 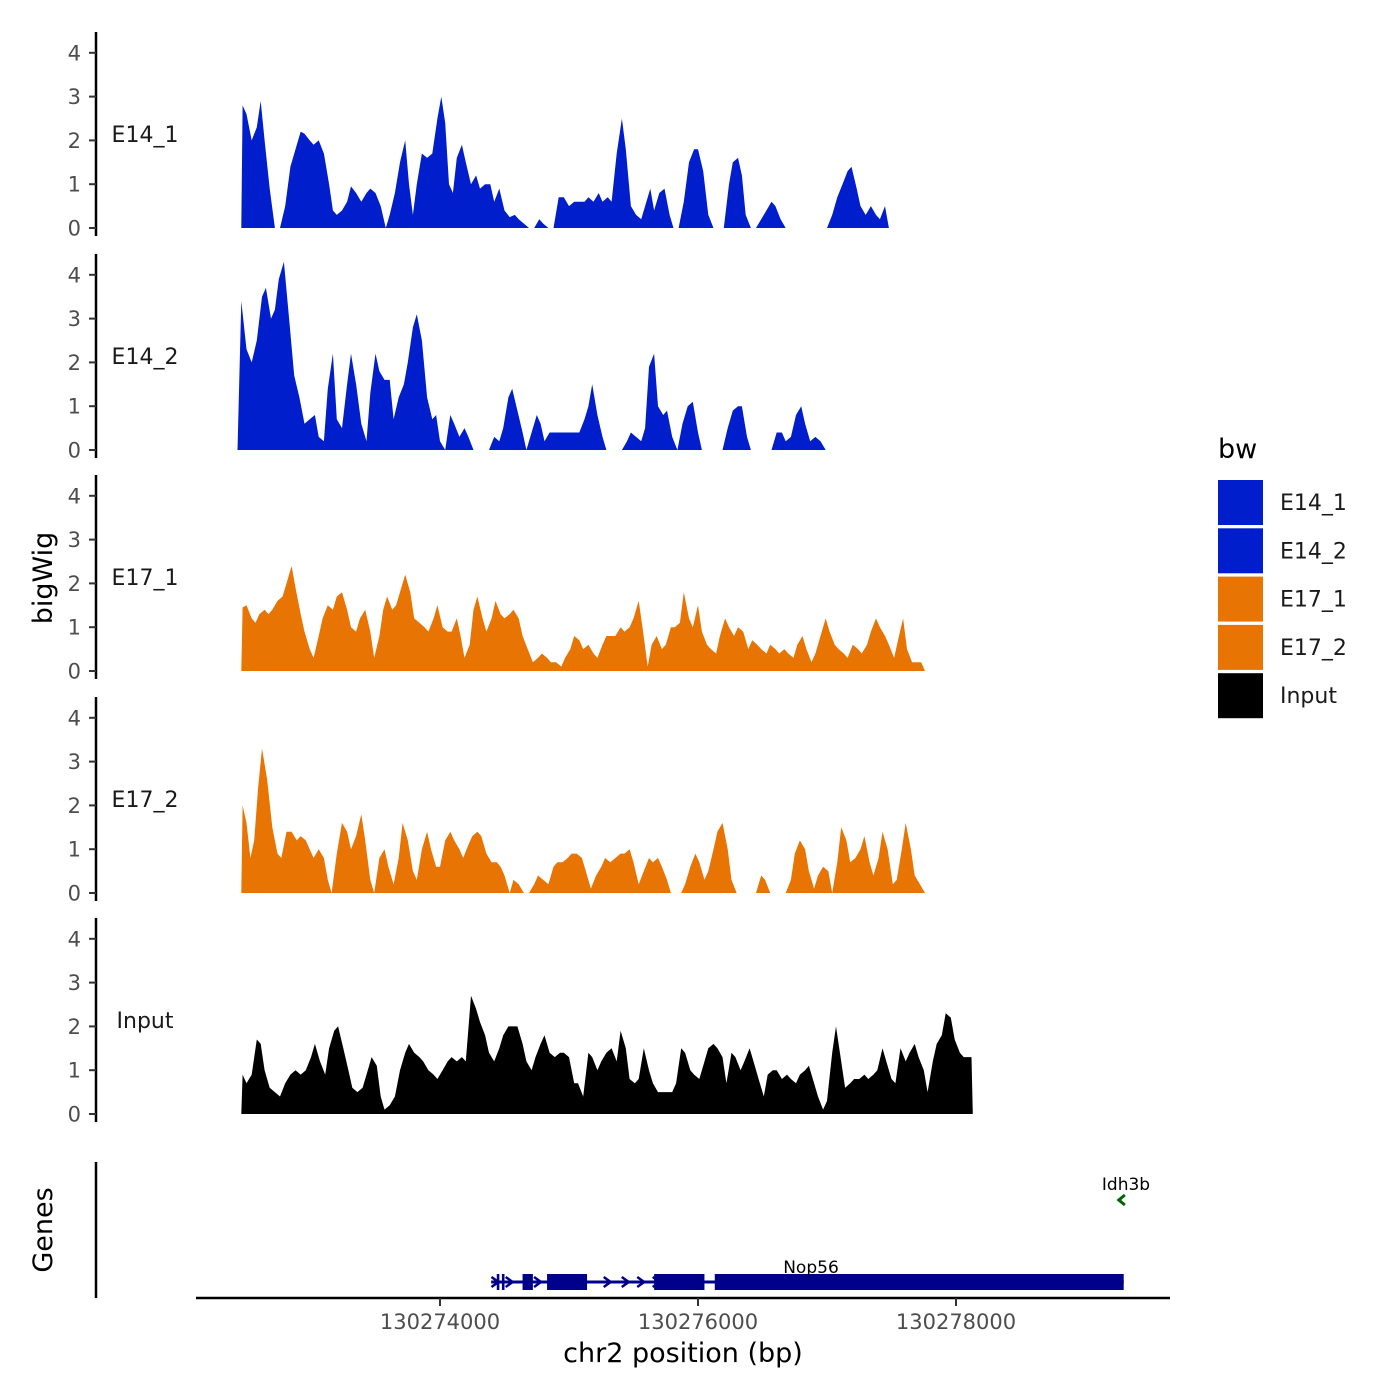 What do you see at coordinates (43, 1229) in the screenshot?
I see `genes-track-title: Genes` at bounding box center [43, 1229].